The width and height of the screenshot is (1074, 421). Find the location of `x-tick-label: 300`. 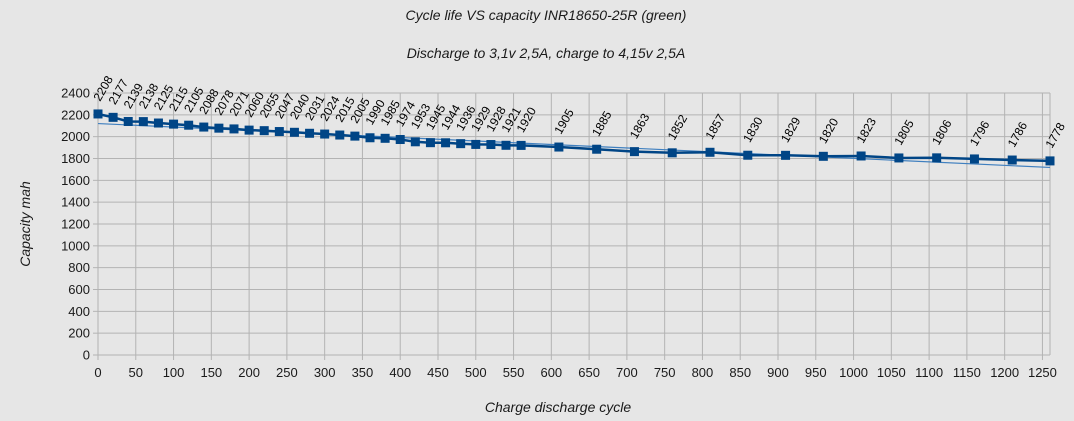

x-tick-label: 300 is located at coordinates (325, 372).